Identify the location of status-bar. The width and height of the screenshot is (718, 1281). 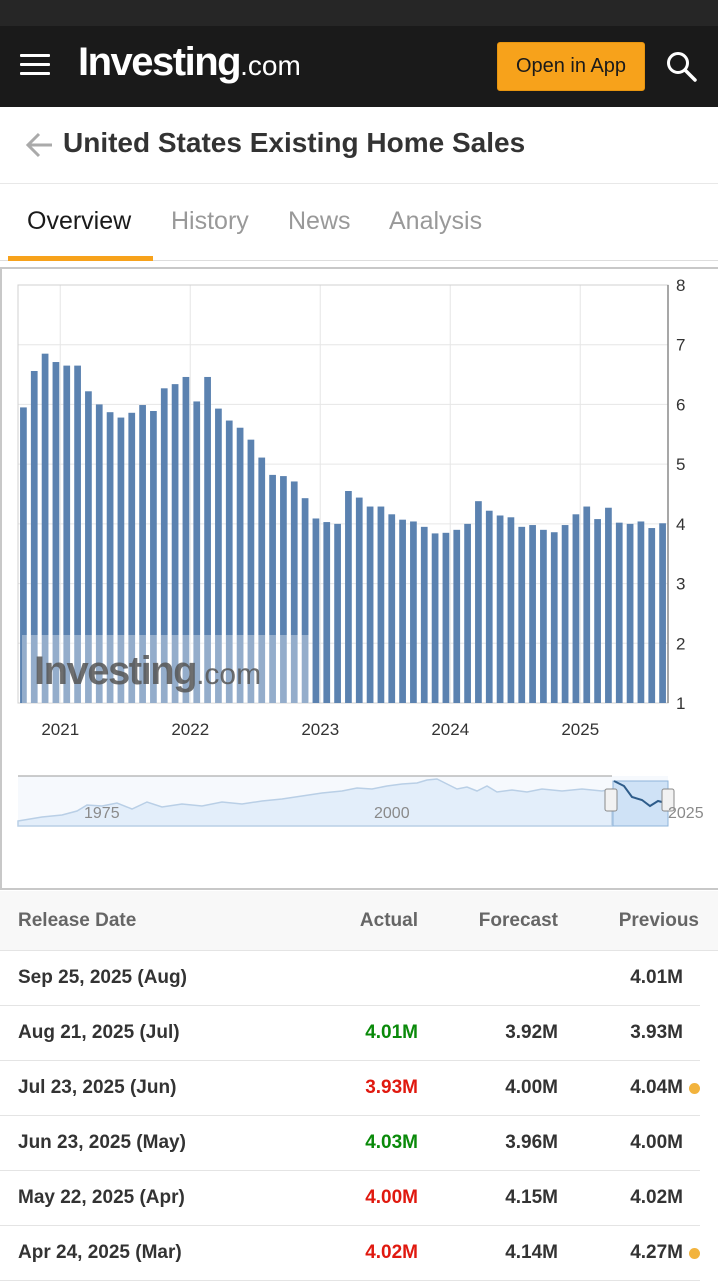
(359, 13).